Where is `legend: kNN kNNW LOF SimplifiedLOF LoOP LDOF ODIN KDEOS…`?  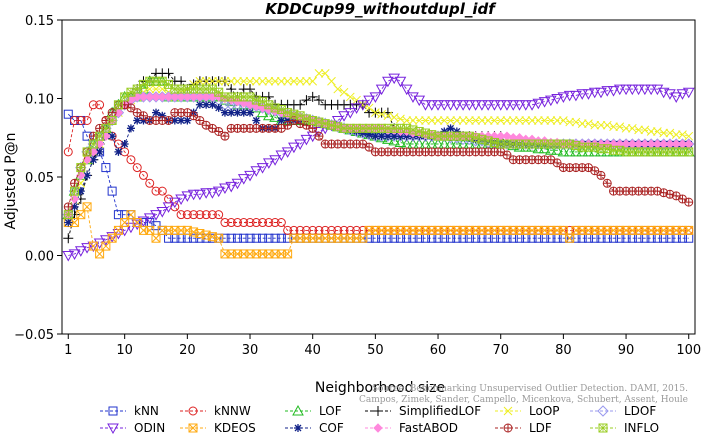 legend: kNN kNNW LOF SimplifiedLOF LoOP LDOF ODIN KDEOS… is located at coordinates (379, 419).